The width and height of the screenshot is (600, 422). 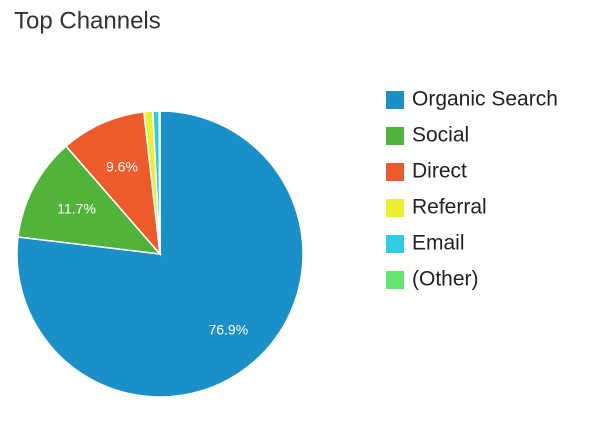 I want to click on legend-label: Social, so click(x=440, y=135).